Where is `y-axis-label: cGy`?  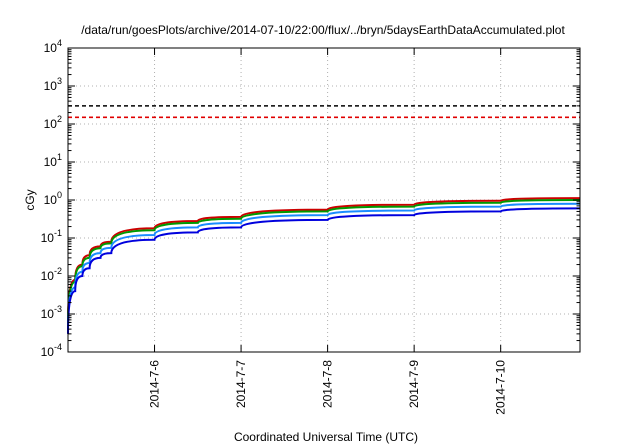
y-axis-label: cGy is located at coordinates (30, 199).